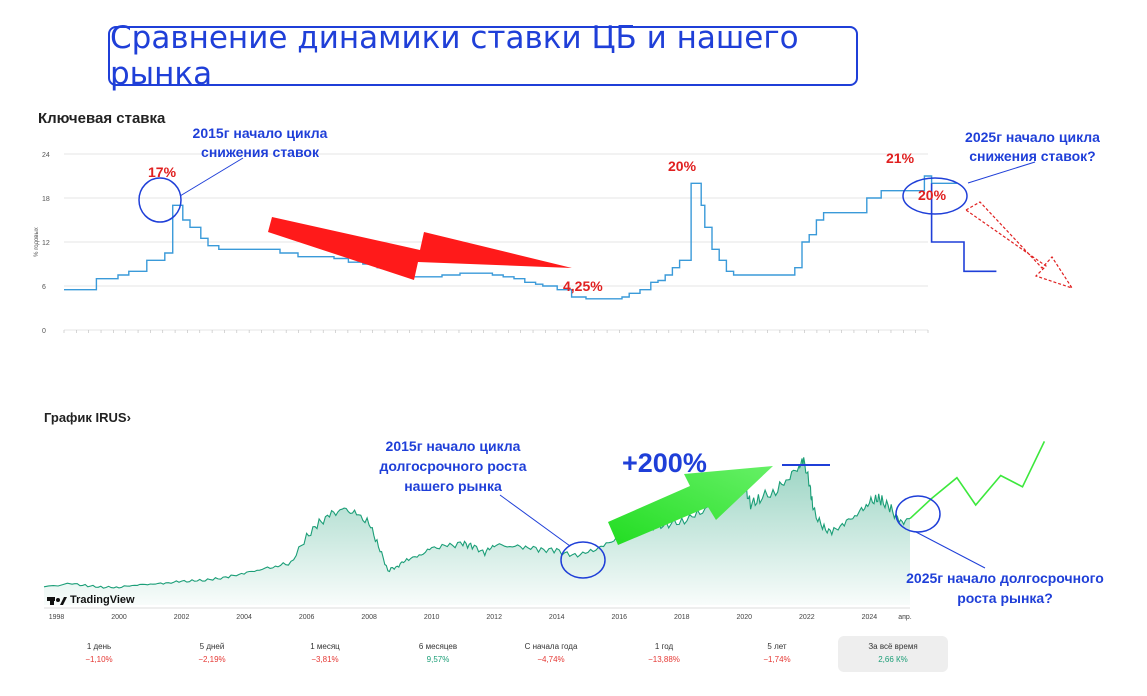 The width and height of the screenshot is (1147, 696). I want to click on label-plus-200-percent: +200%, so click(664, 463).